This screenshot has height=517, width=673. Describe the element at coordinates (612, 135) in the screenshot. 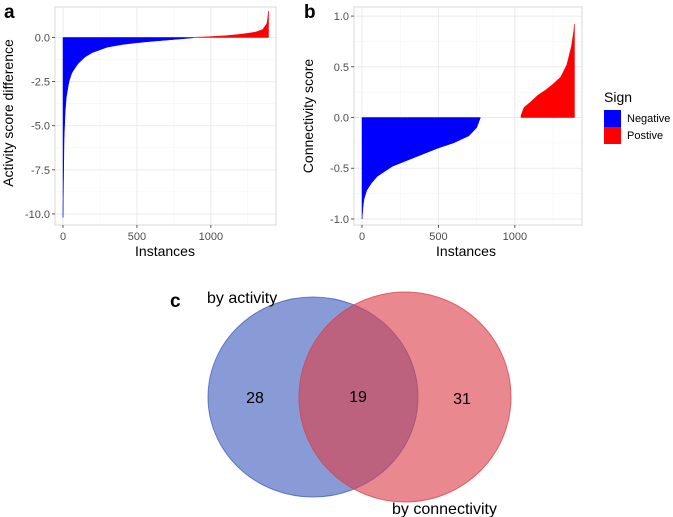

I see `legend-swatch-positive` at that location.